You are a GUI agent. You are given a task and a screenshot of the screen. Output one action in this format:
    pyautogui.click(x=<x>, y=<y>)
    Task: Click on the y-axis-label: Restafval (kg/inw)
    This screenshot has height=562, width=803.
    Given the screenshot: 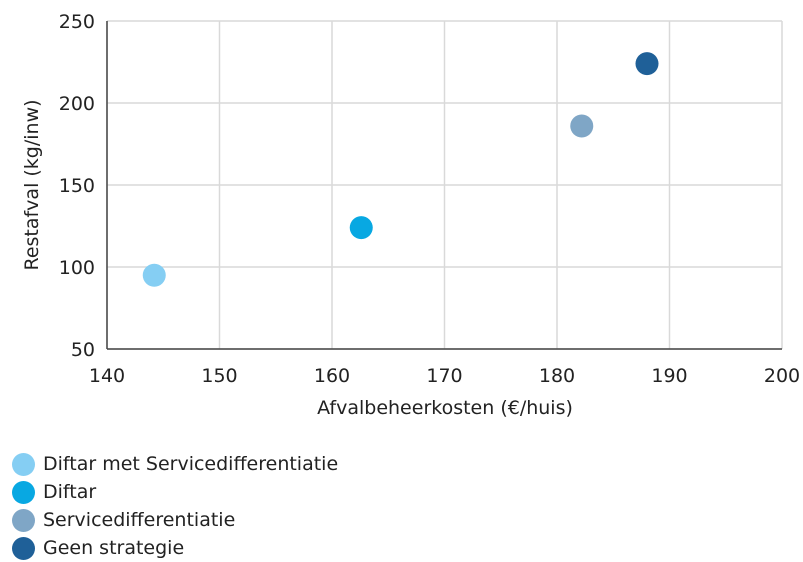 What is the action you would take?
    pyautogui.click(x=32, y=184)
    